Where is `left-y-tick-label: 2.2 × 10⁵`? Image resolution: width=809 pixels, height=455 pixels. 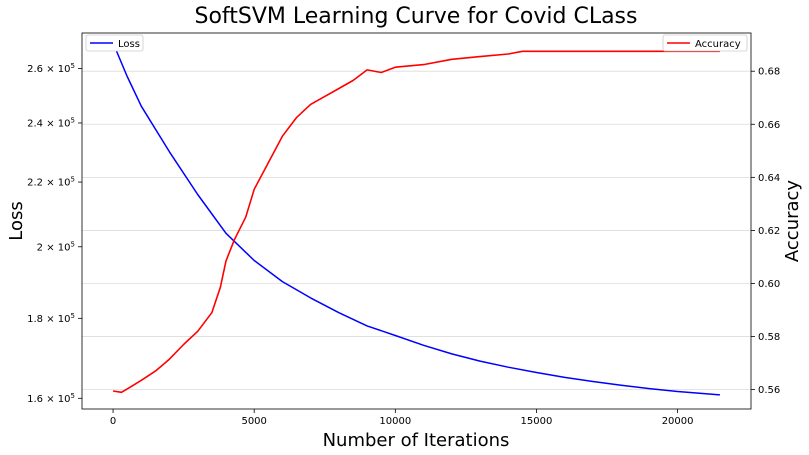
left-y-tick-label: 2.2 × 10⁵ is located at coordinates (51, 182).